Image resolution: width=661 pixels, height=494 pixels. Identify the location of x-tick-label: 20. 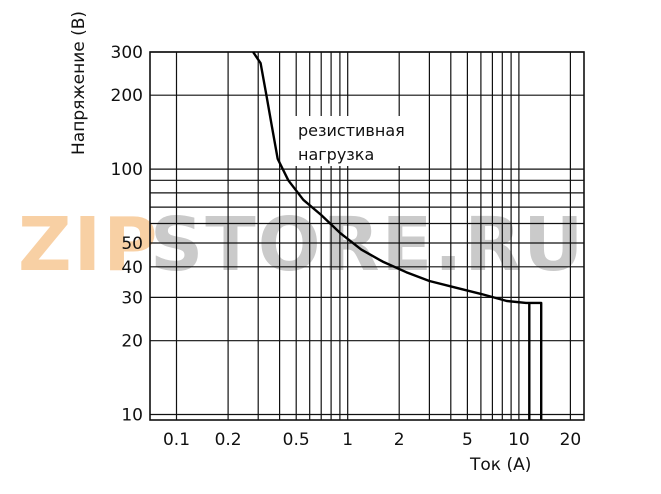
(571, 440).